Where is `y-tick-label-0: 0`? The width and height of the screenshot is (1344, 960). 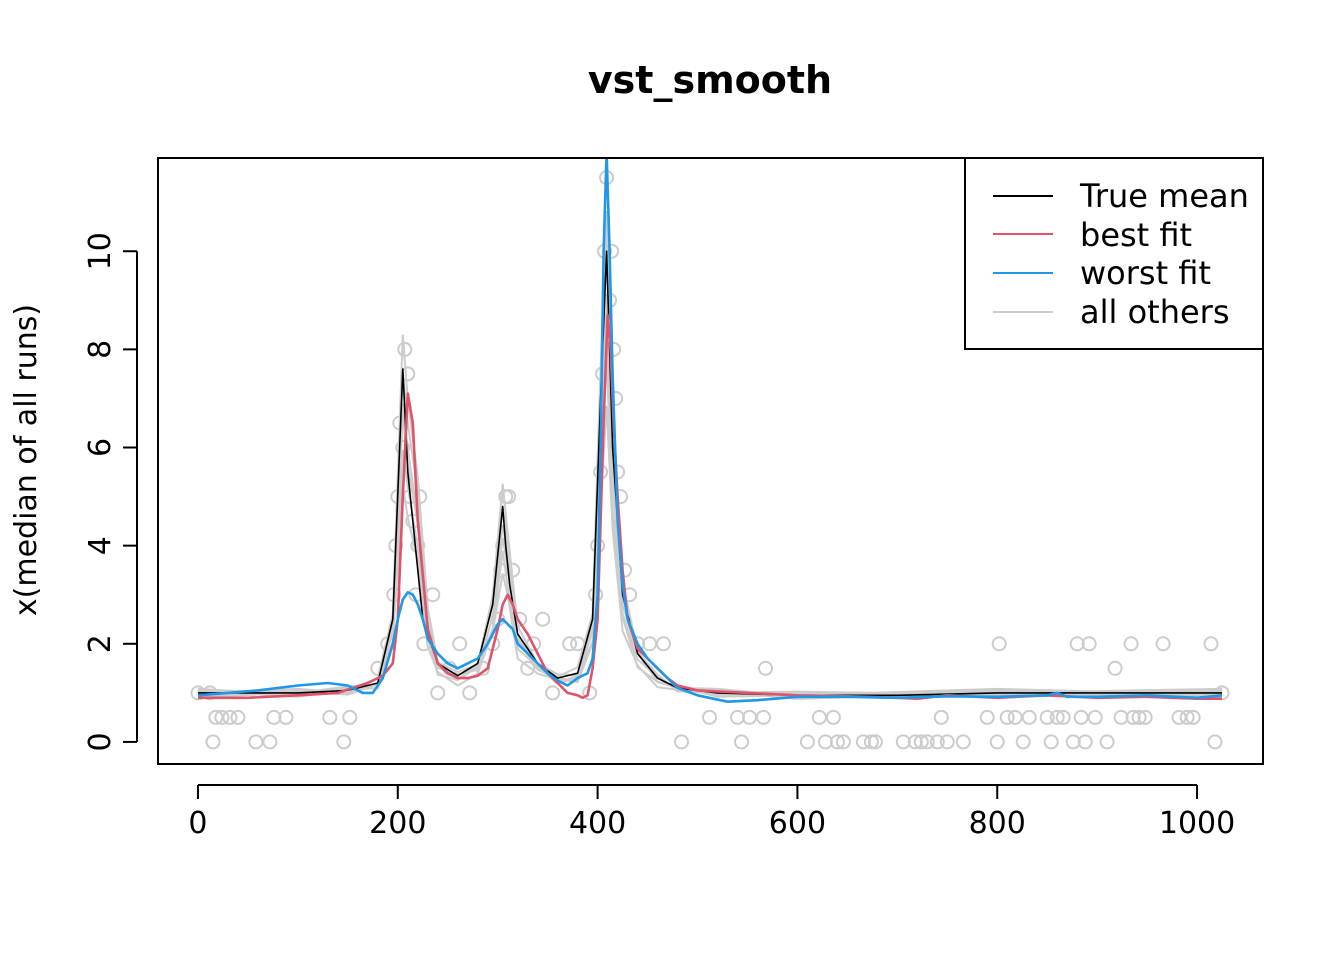 y-tick-label-0: 0 is located at coordinates (100, 741).